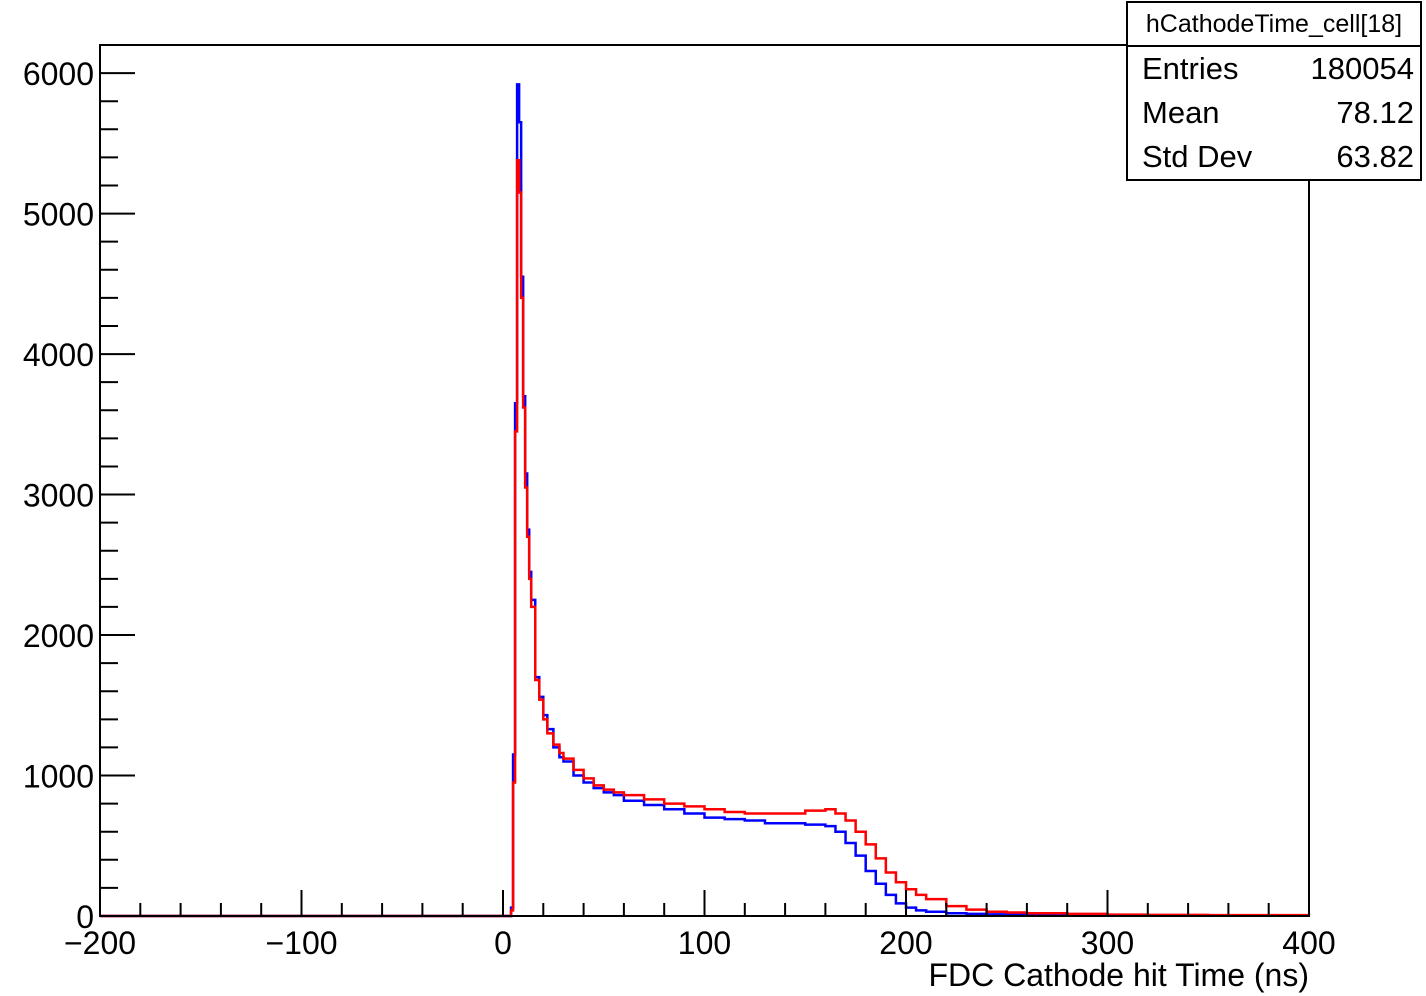 The height and width of the screenshot is (996, 1426). Describe the element at coordinates (58, 777) in the screenshot. I see `y-tick-label: 1000` at that location.